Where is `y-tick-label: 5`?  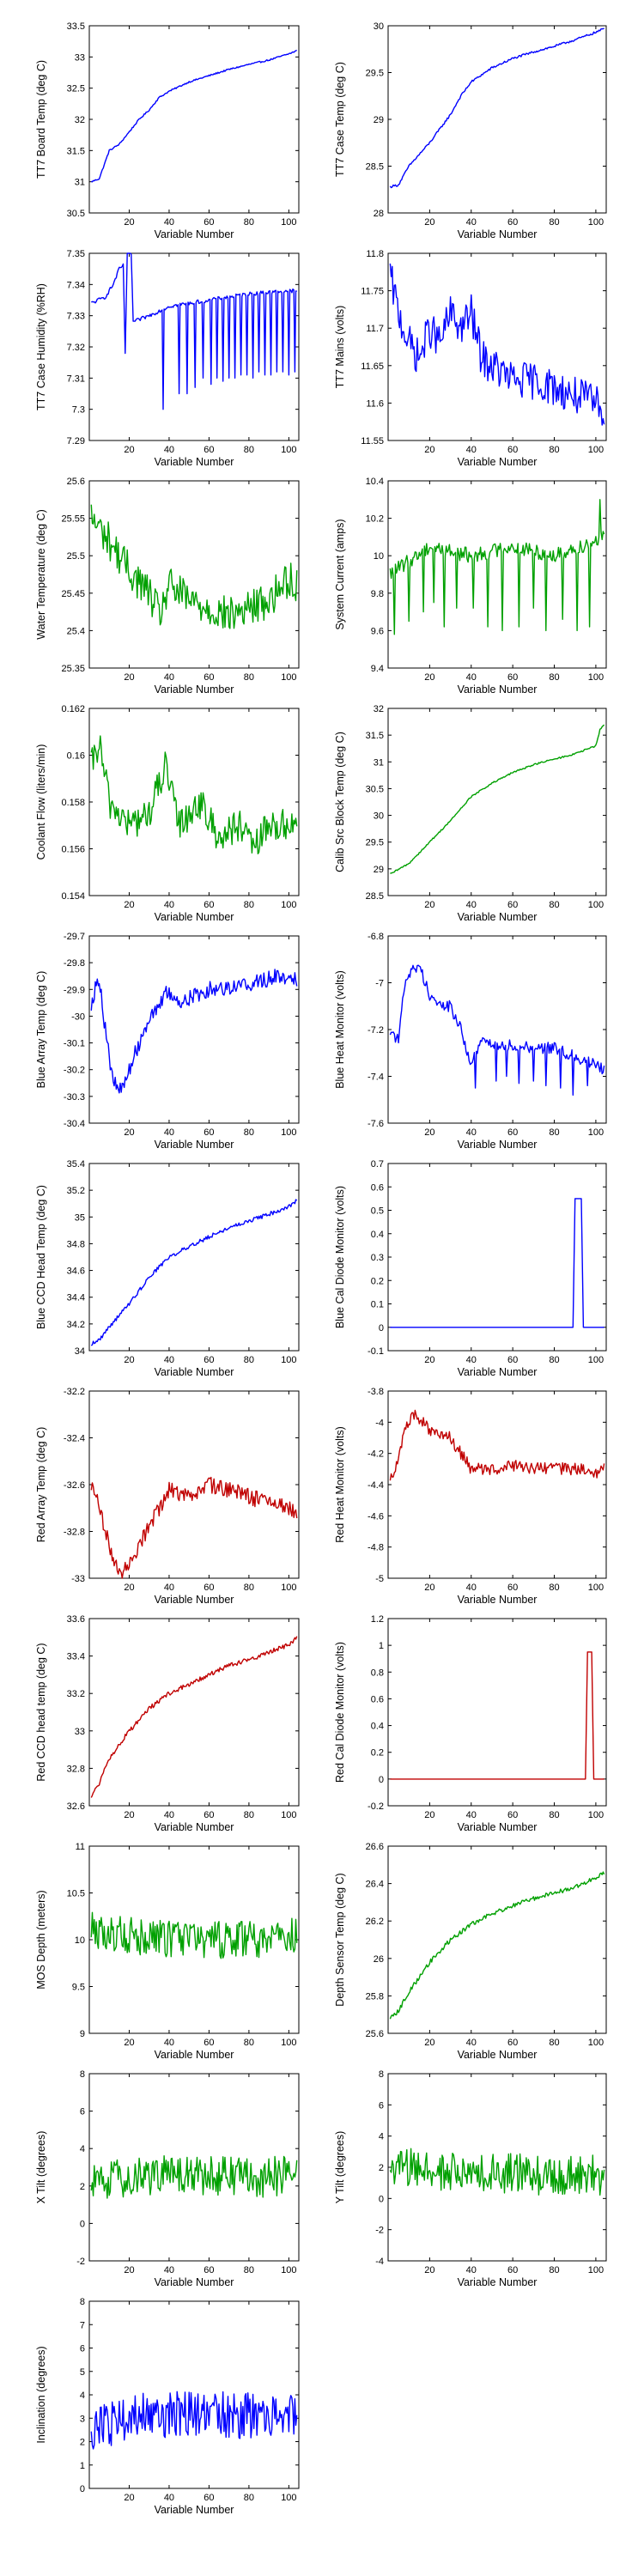
y-tick-label: 5 is located at coordinates (82, 2372).